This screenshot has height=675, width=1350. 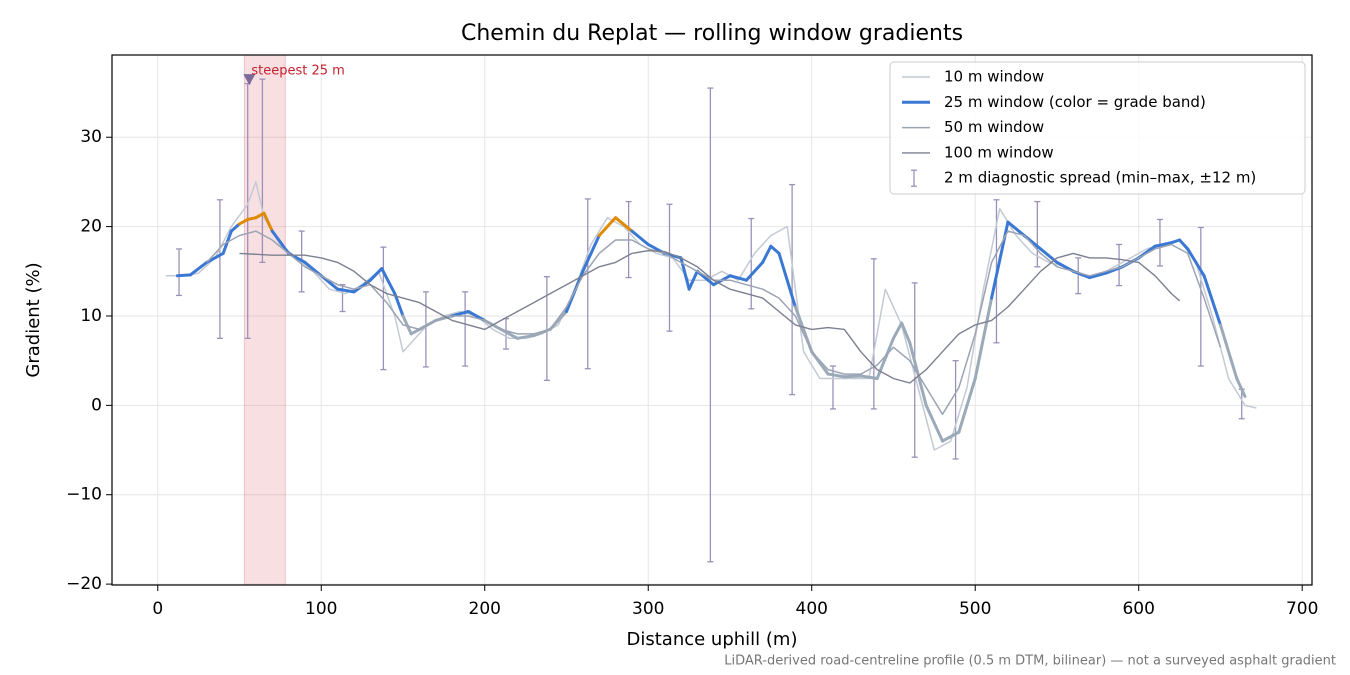 What do you see at coordinates (157, 609) in the screenshot?
I see `x-tick-label: 0` at bounding box center [157, 609].